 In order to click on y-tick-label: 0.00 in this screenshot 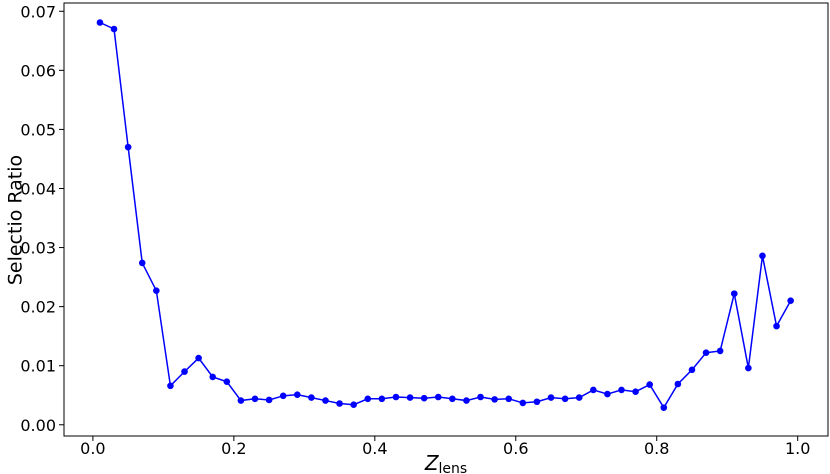, I will do `click(38, 425)`.